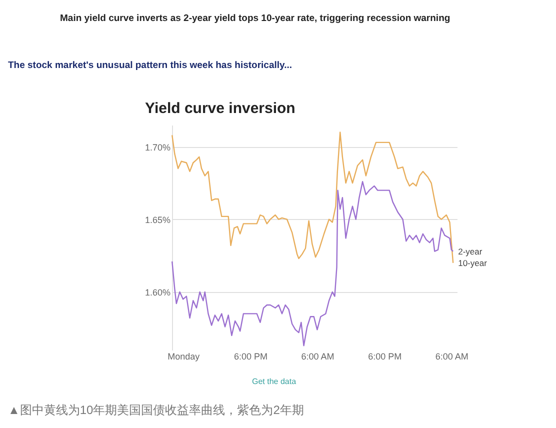  I want to click on x-tick-label: Monday, so click(184, 357).